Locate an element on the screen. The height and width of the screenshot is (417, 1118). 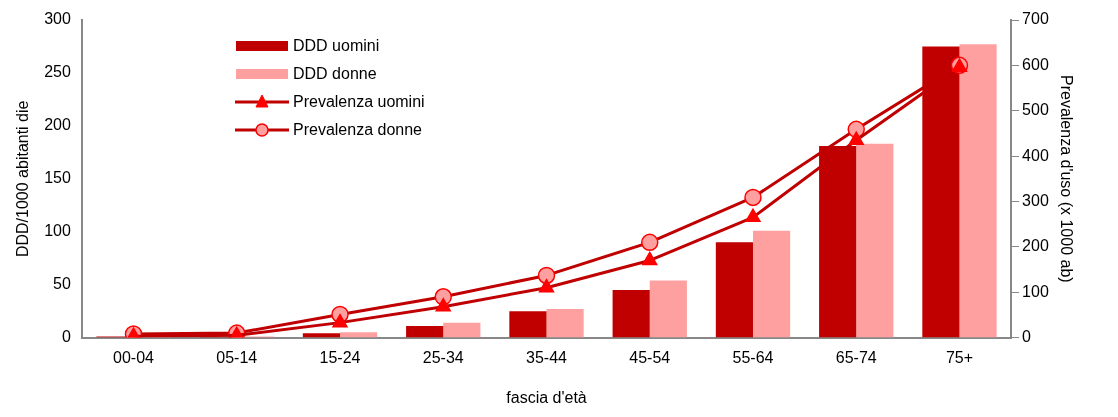
x-tick-label: 15-24 is located at coordinates (340, 357).